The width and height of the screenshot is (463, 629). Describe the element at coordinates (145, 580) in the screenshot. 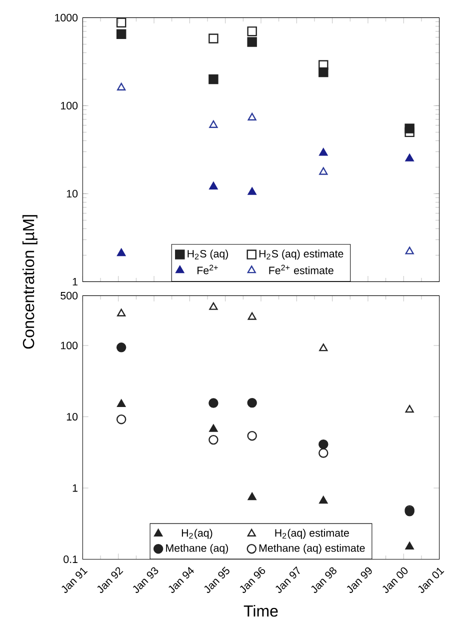

I see `x-tick-label: Jan 93` at that location.